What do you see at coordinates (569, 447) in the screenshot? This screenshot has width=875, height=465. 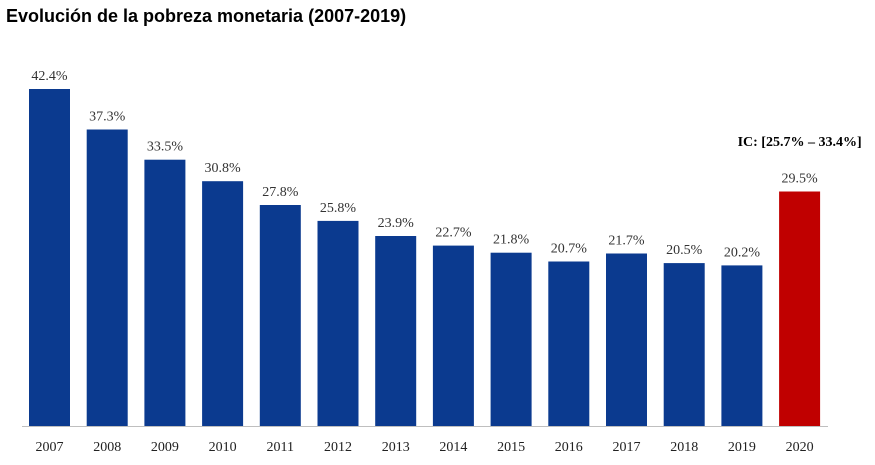 I see `x-tick-2016: 2016` at bounding box center [569, 447].